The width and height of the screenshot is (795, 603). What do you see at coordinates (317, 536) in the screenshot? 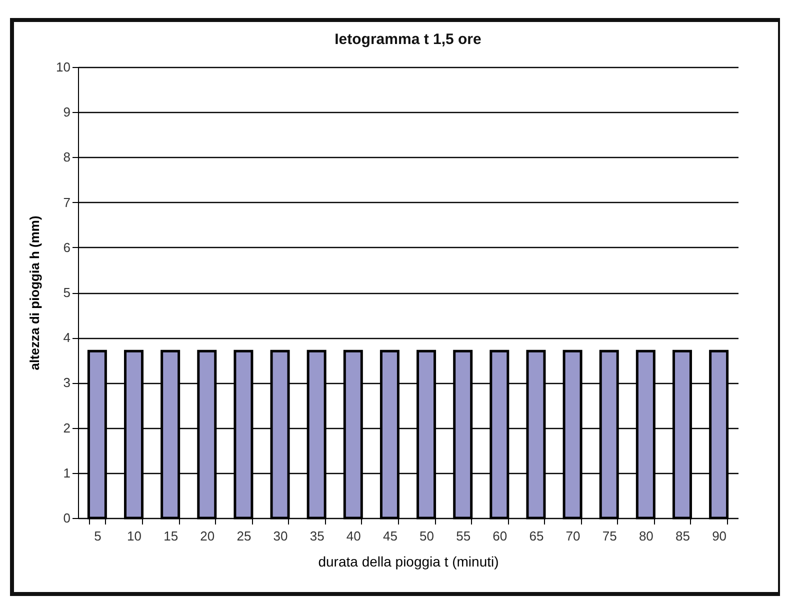
I see `x-tick-label: 35` at bounding box center [317, 536].